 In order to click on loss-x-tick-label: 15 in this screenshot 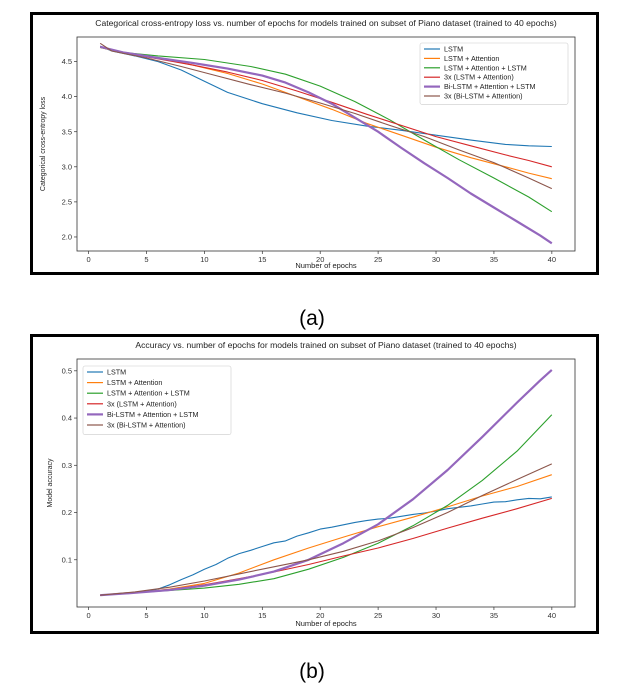, I will do `click(262, 259)`.